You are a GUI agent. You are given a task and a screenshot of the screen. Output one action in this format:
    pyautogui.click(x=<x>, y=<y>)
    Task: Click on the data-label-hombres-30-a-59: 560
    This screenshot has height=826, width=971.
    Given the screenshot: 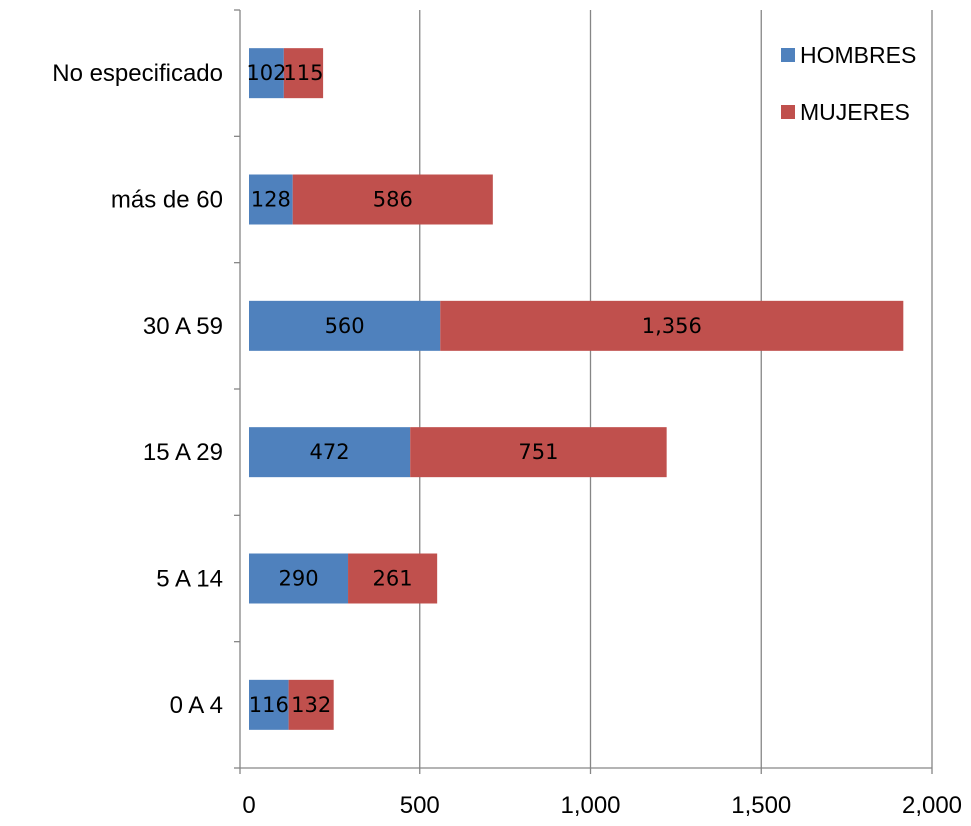 What is the action you would take?
    pyautogui.click(x=345, y=326)
    